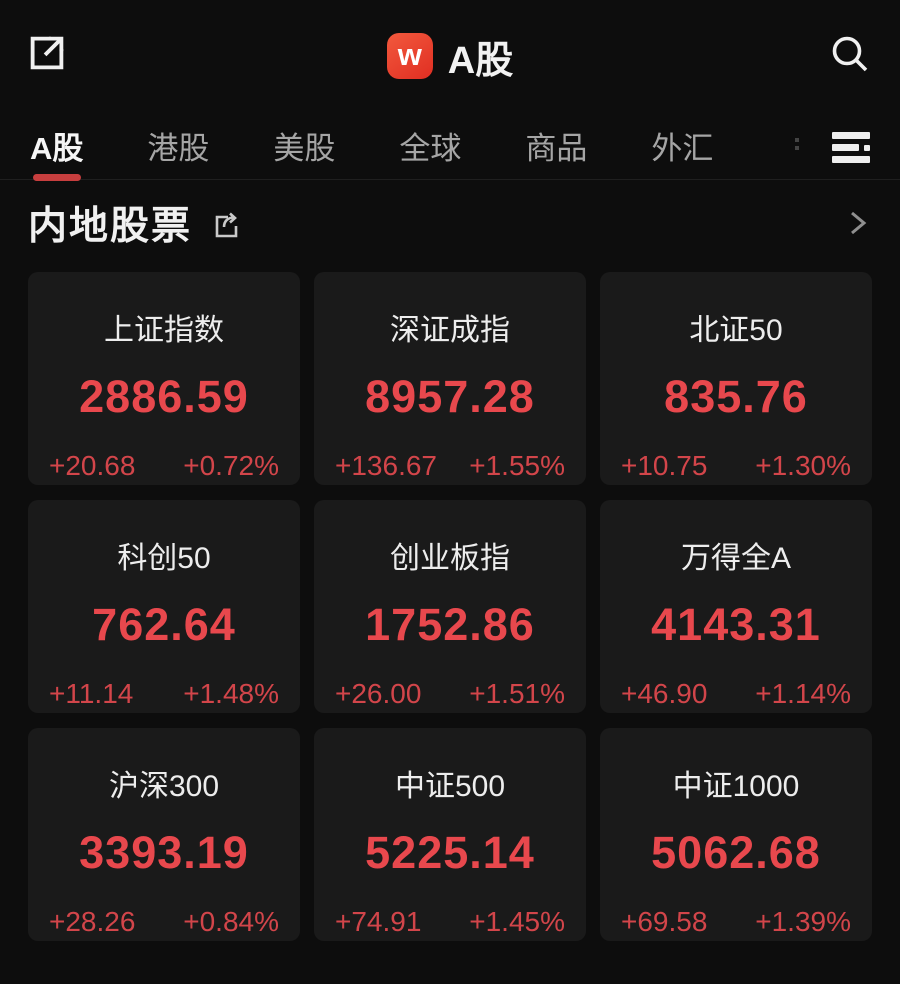  What do you see at coordinates (164, 396) in the screenshot?
I see `index-value: 2886.59` at bounding box center [164, 396].